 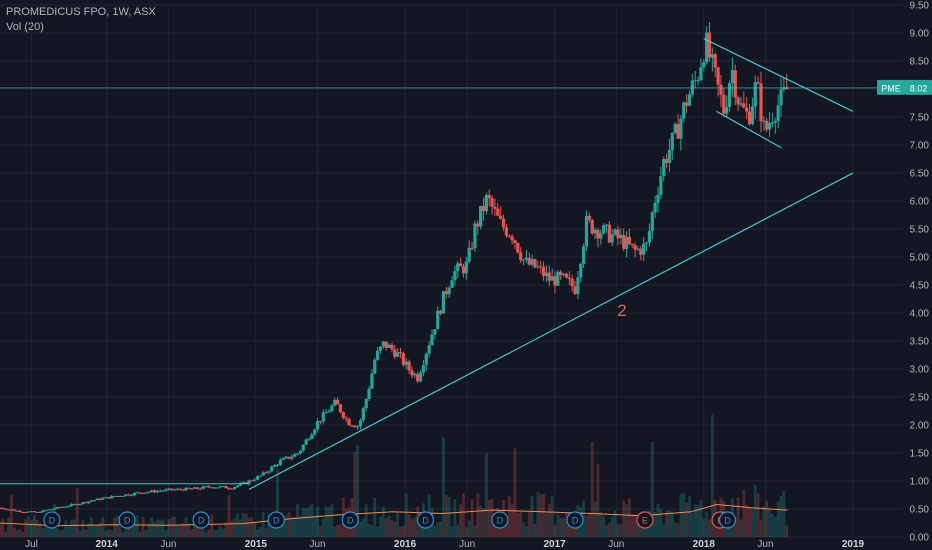 I want to click on y-tick-label: 6.00, so click(x=920, y=202).